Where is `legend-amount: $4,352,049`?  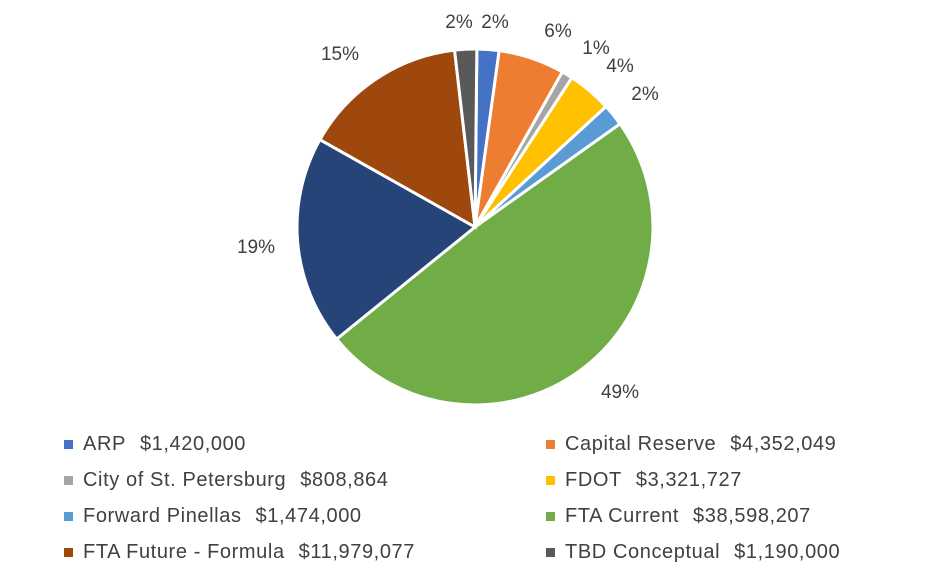
legend-amount: $4,352,049 is located at coordinates (783, 444).